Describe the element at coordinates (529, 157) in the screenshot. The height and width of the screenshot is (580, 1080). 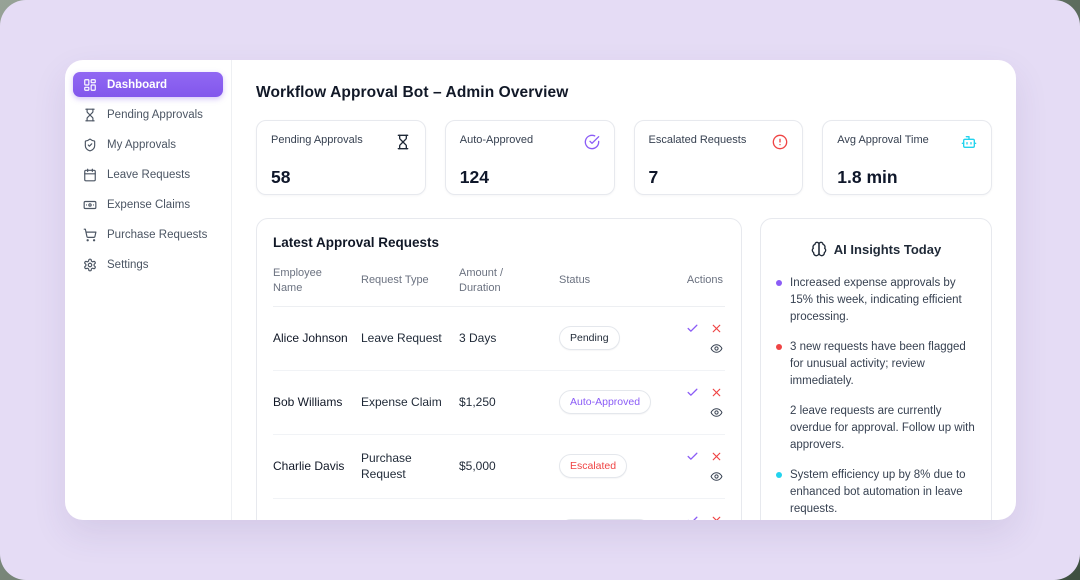
I see `stat-card-auto-approved: Auto-Approved 124` at that location.